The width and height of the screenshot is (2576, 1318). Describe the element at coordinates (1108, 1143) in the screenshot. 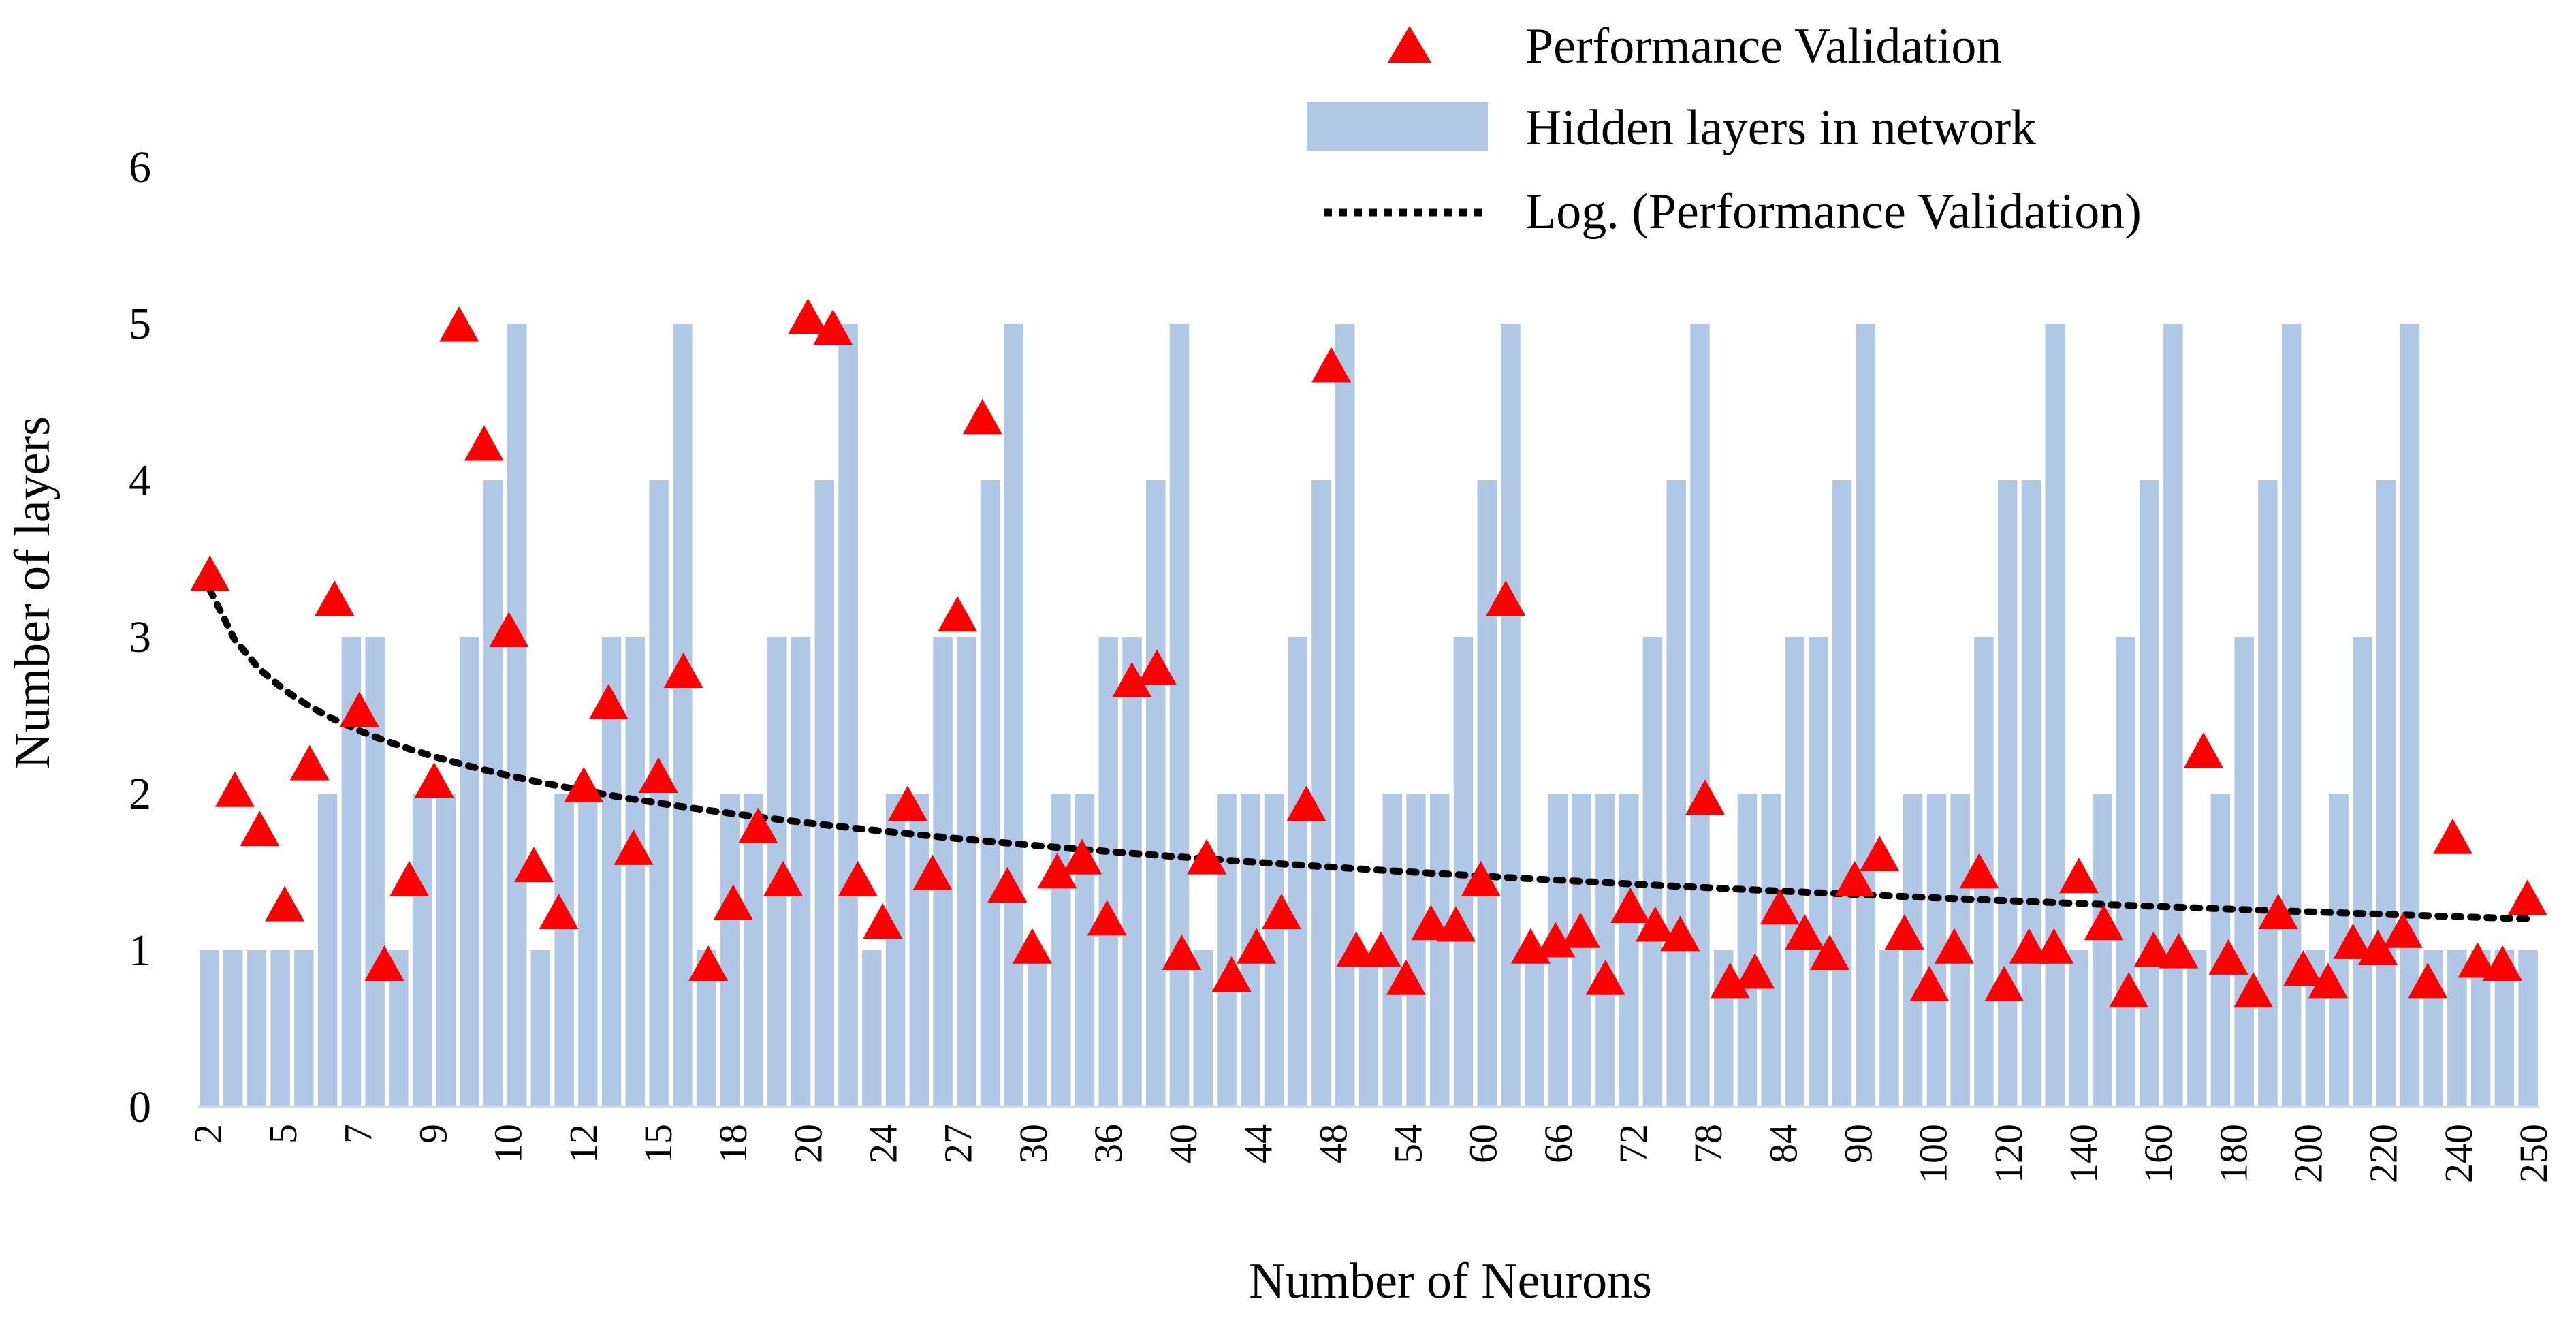

I see `x-tick-label: 36` at that location.